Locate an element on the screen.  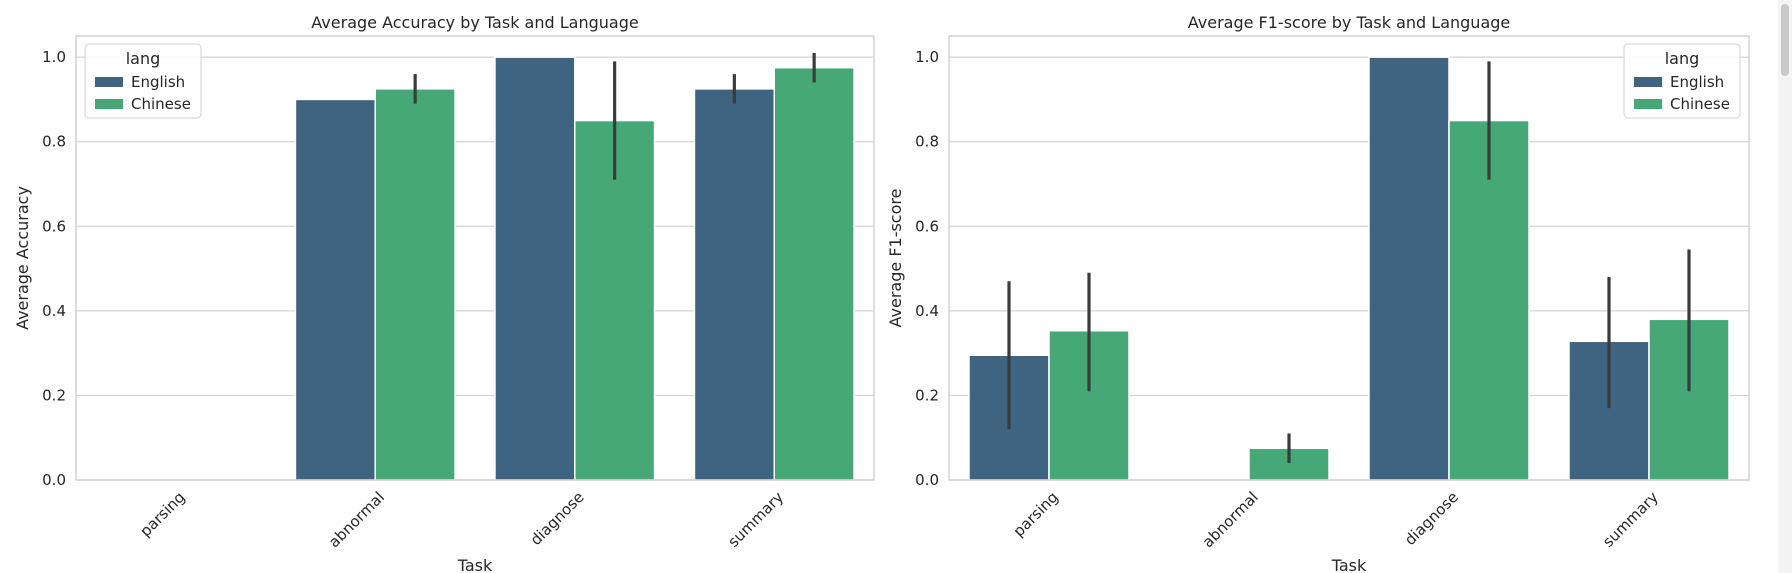
chart-title: Average F1-score by Task and Language is located at coordinates (1349, 22).